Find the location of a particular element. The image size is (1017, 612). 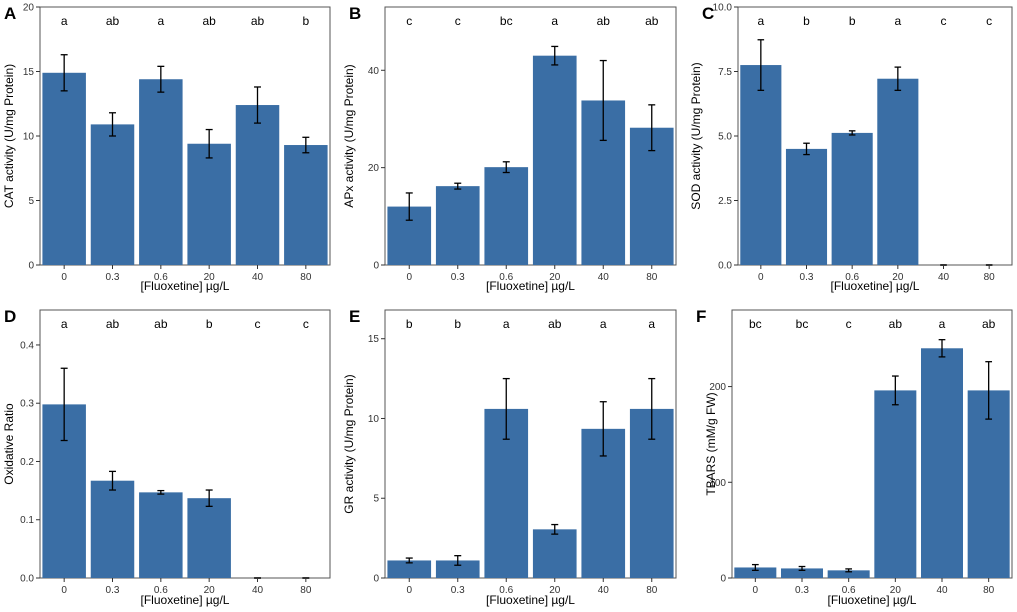

y-tick-label: 100 is located at coordinates (717, 483).